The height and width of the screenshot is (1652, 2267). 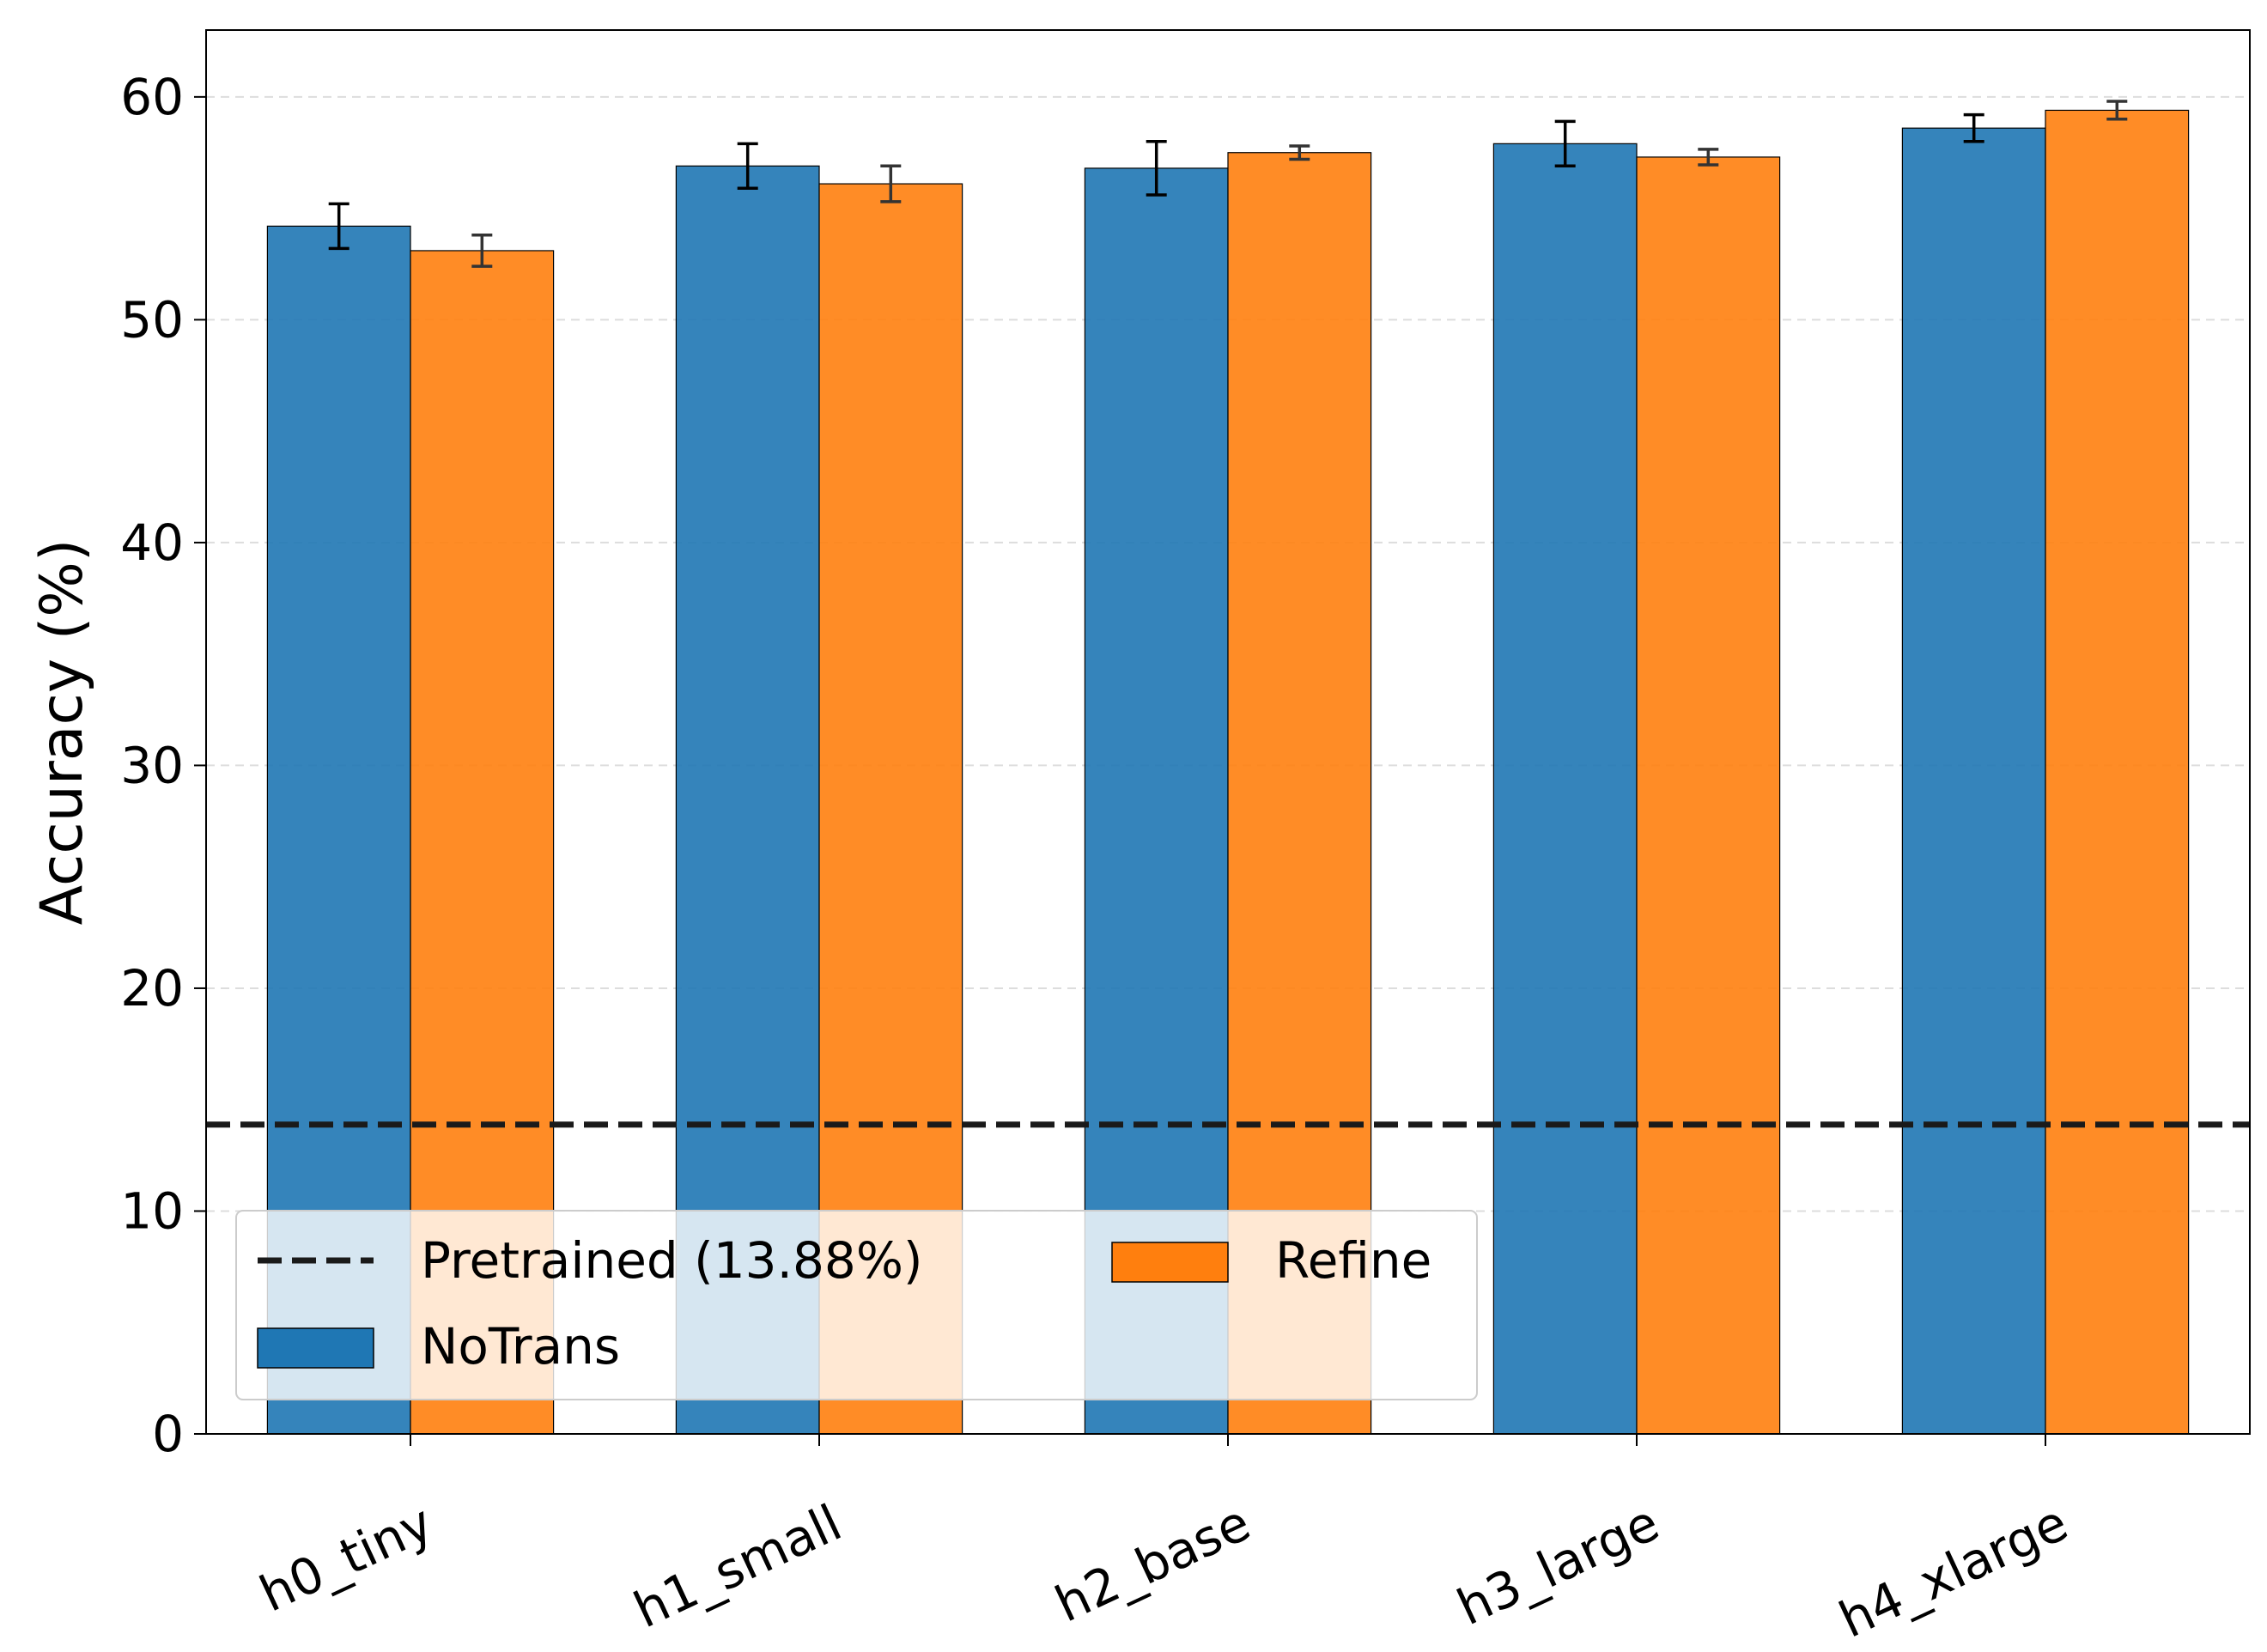 I want to click on x-tick-label: h1_small, so click(x=737, y=1566).